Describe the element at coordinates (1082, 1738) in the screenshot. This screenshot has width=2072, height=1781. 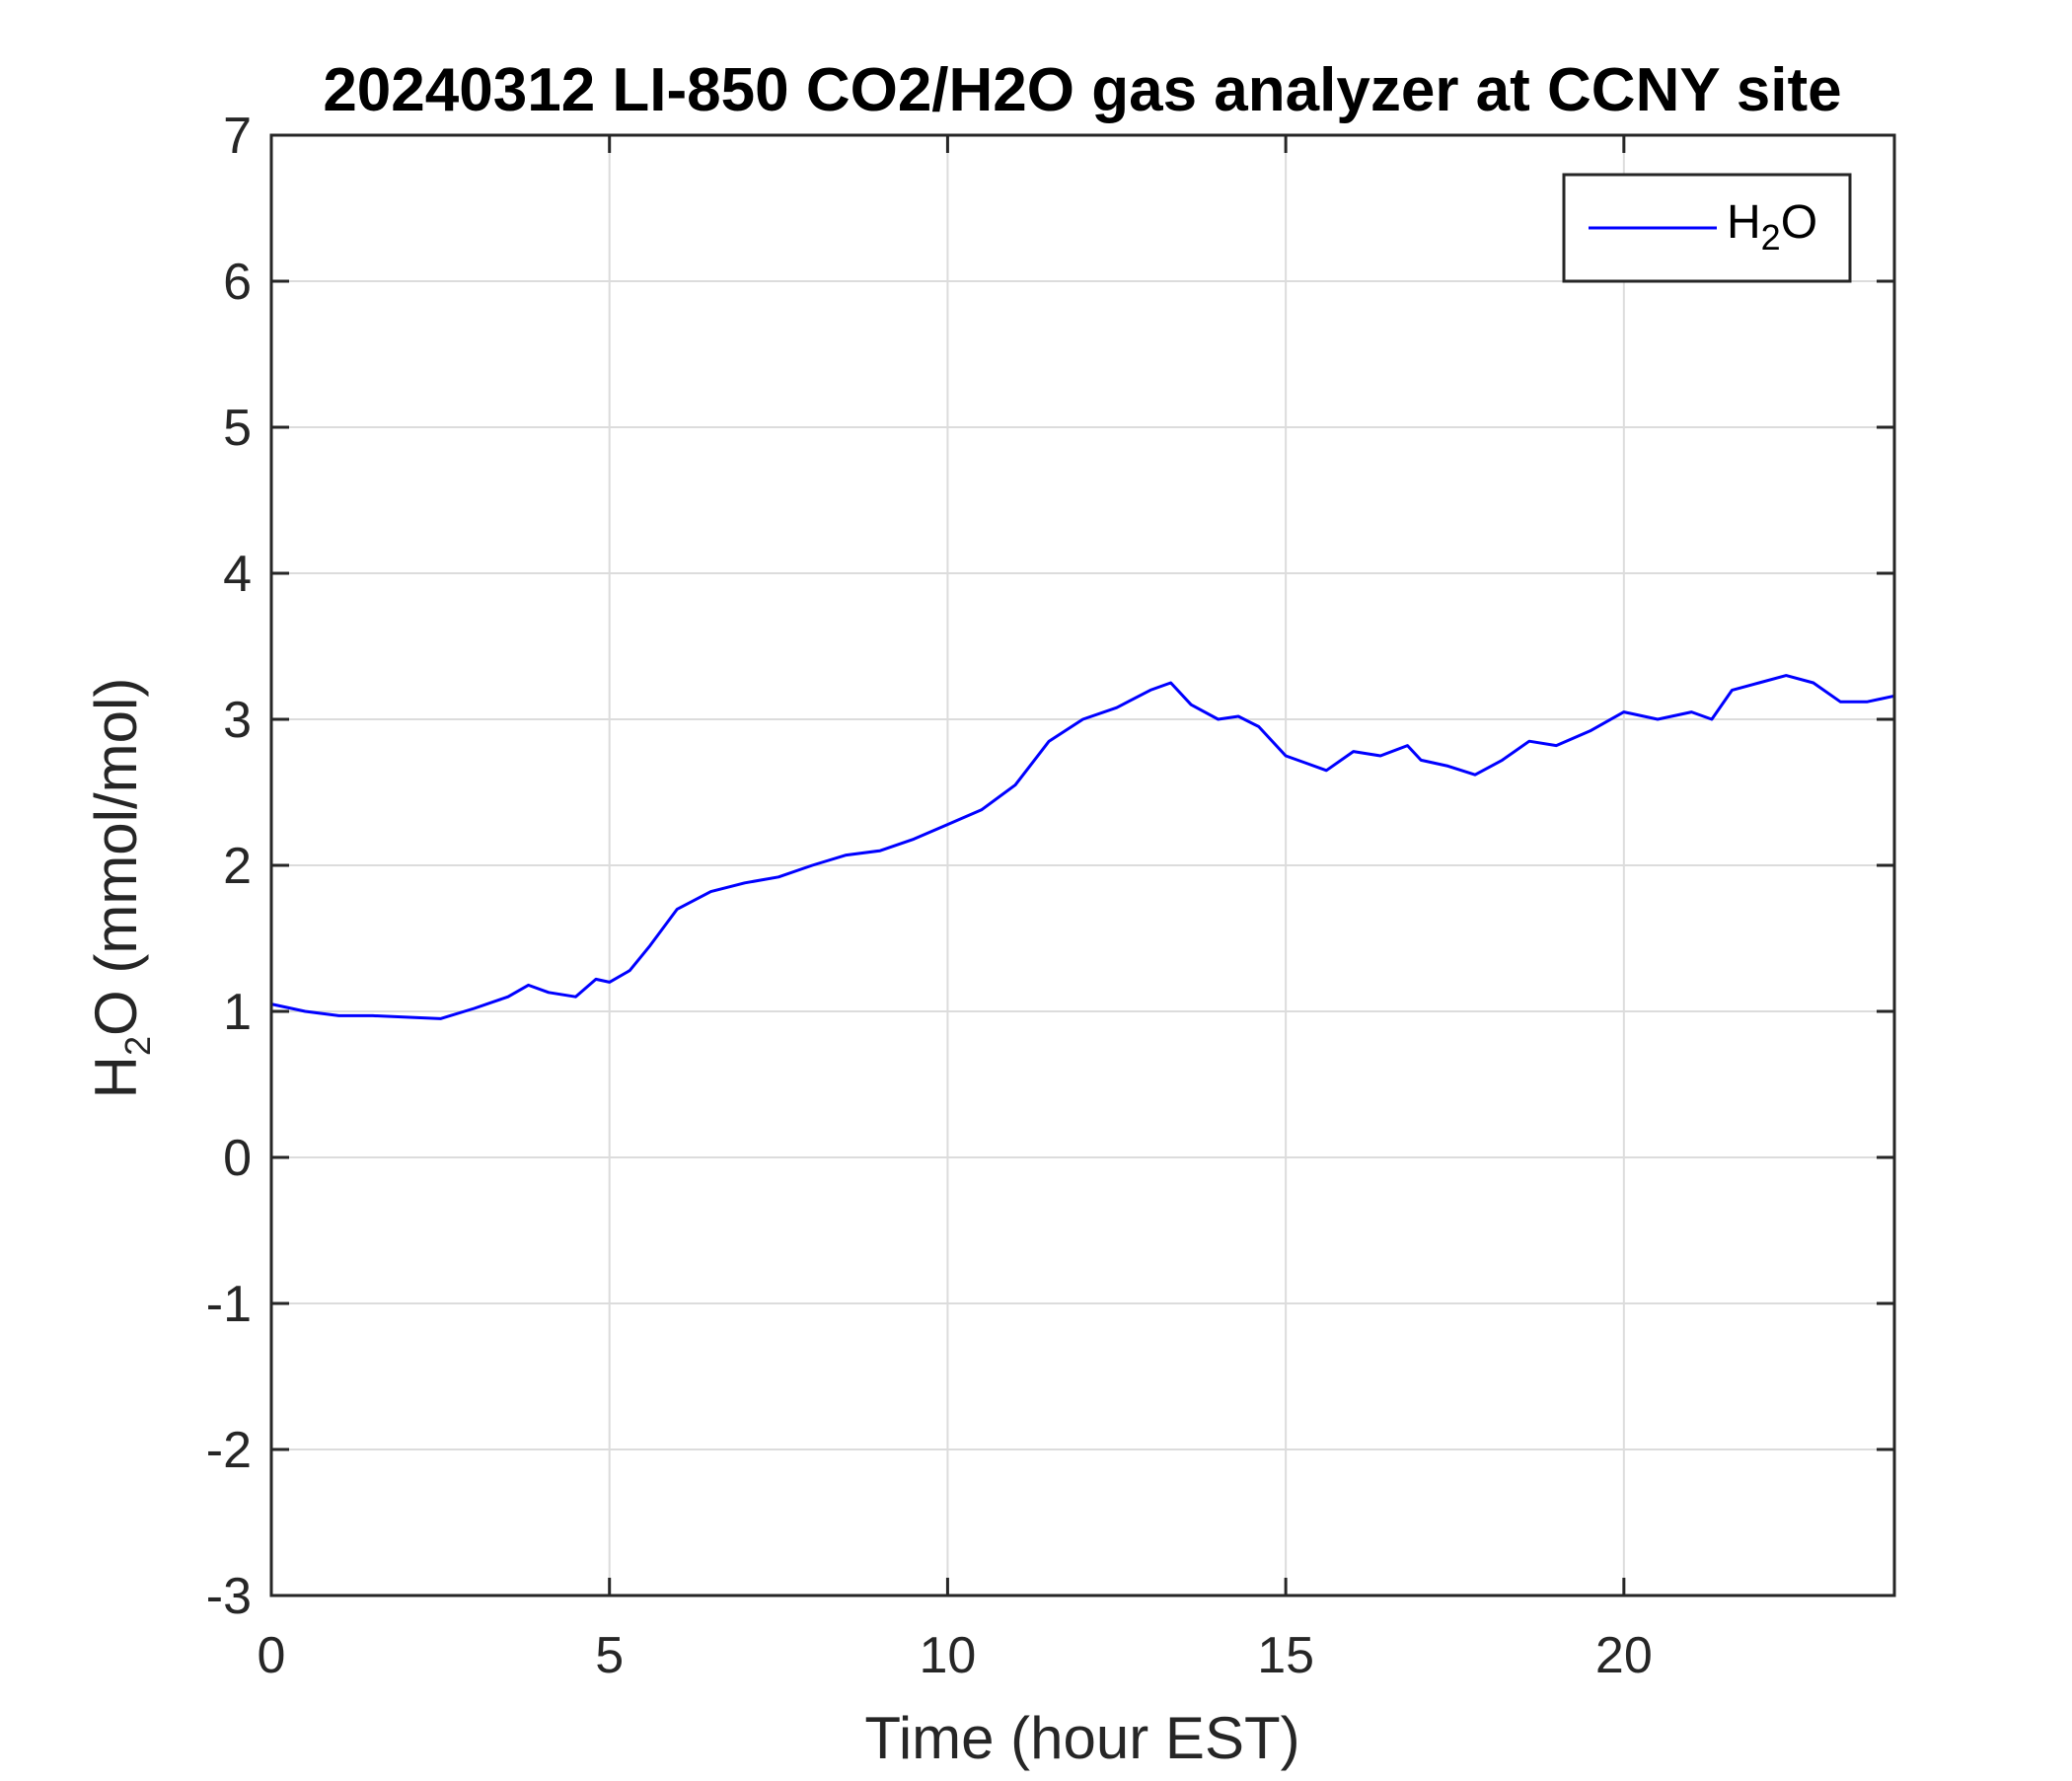
I see `x-axis-label: Time (hour EST)` at that location.